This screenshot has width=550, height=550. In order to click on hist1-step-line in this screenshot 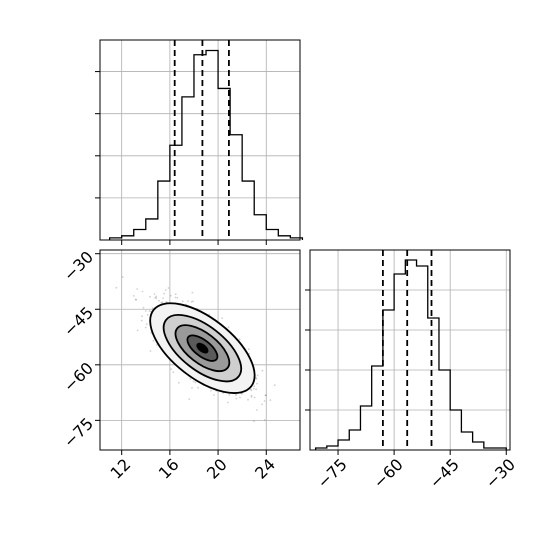, I will do `click(206, 144)`.